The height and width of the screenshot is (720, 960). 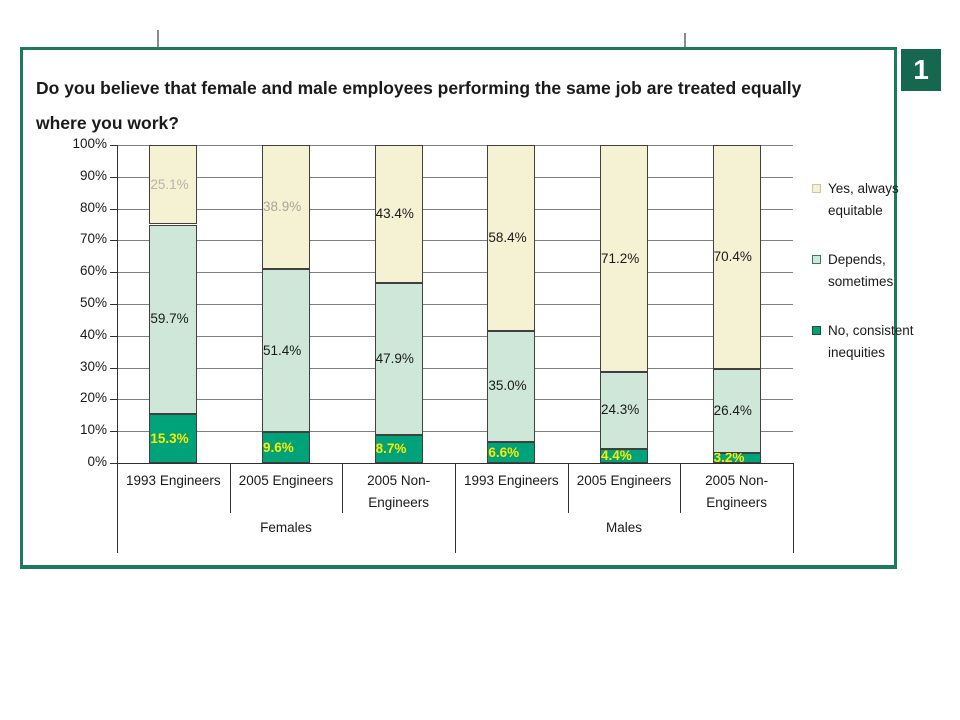 What do you see at coordinates (616, 455) in the screenshot?
I see `bar-value-label: 4.4%` at bounding box center [616, 455].